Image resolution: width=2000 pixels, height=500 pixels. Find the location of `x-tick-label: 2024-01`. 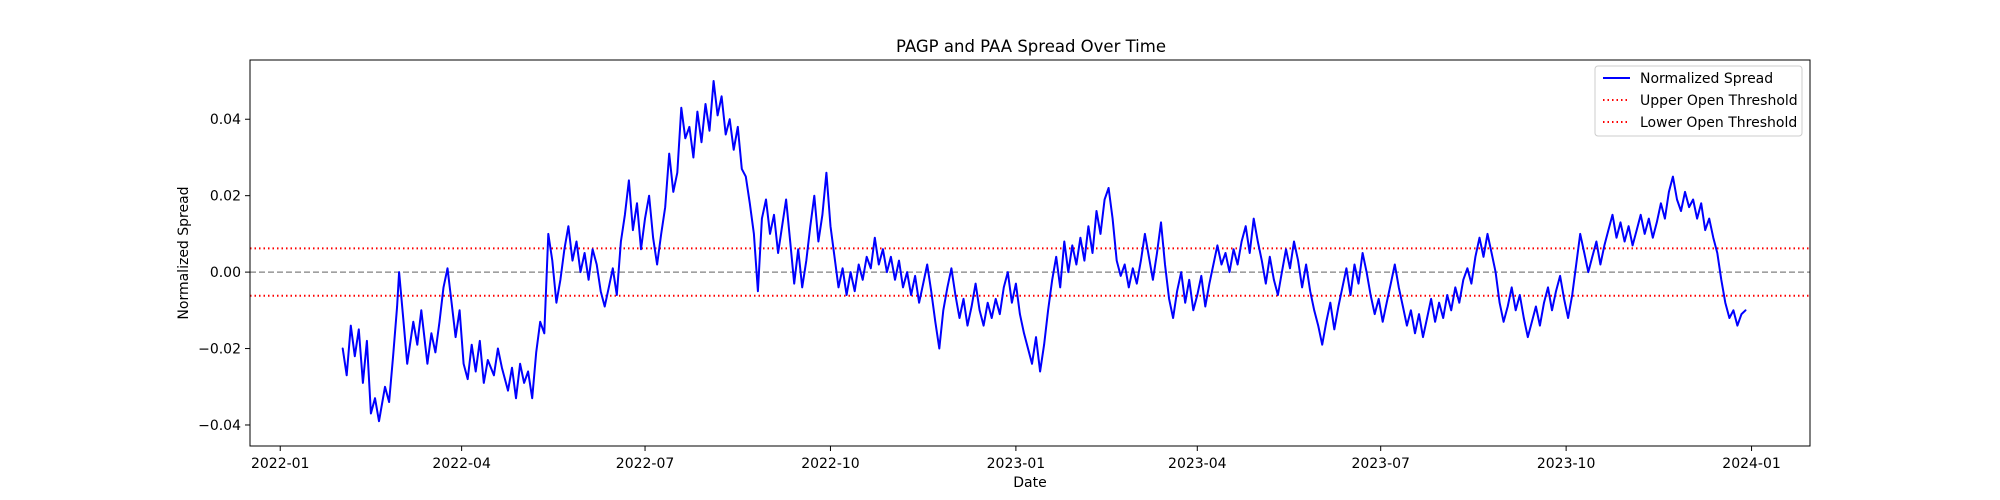

x-tick-label: 2024-01 is located at coordinates (1751, 464).